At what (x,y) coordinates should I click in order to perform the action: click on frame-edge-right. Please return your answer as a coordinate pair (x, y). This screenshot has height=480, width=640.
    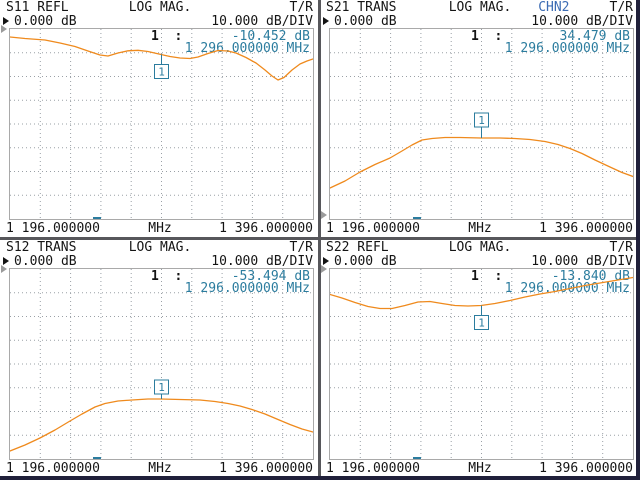
    Looking at the image, I should click on (638, 240).